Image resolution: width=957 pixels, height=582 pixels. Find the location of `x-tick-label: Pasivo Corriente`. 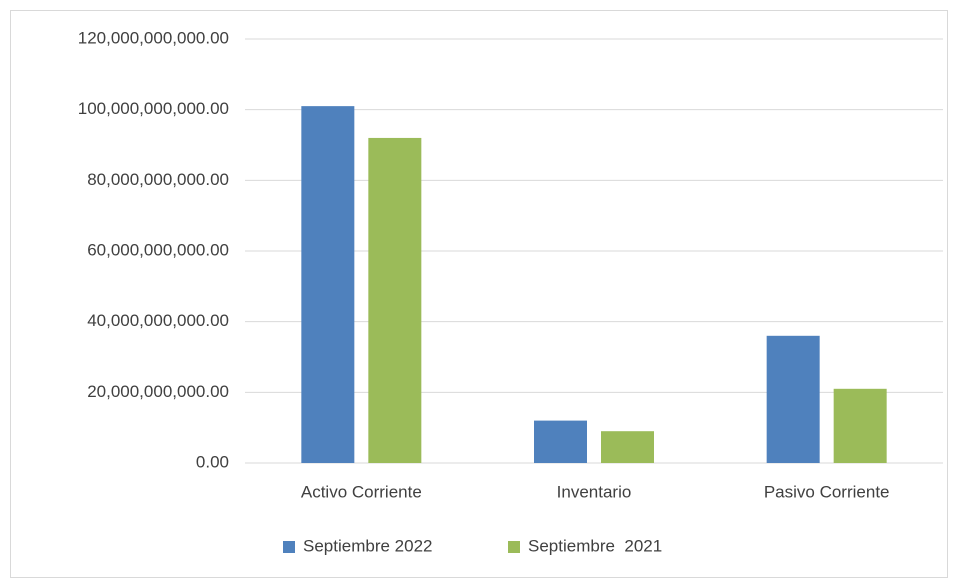

x-tick-label: Pasivo Corriente is located at coordinates (827, 491).